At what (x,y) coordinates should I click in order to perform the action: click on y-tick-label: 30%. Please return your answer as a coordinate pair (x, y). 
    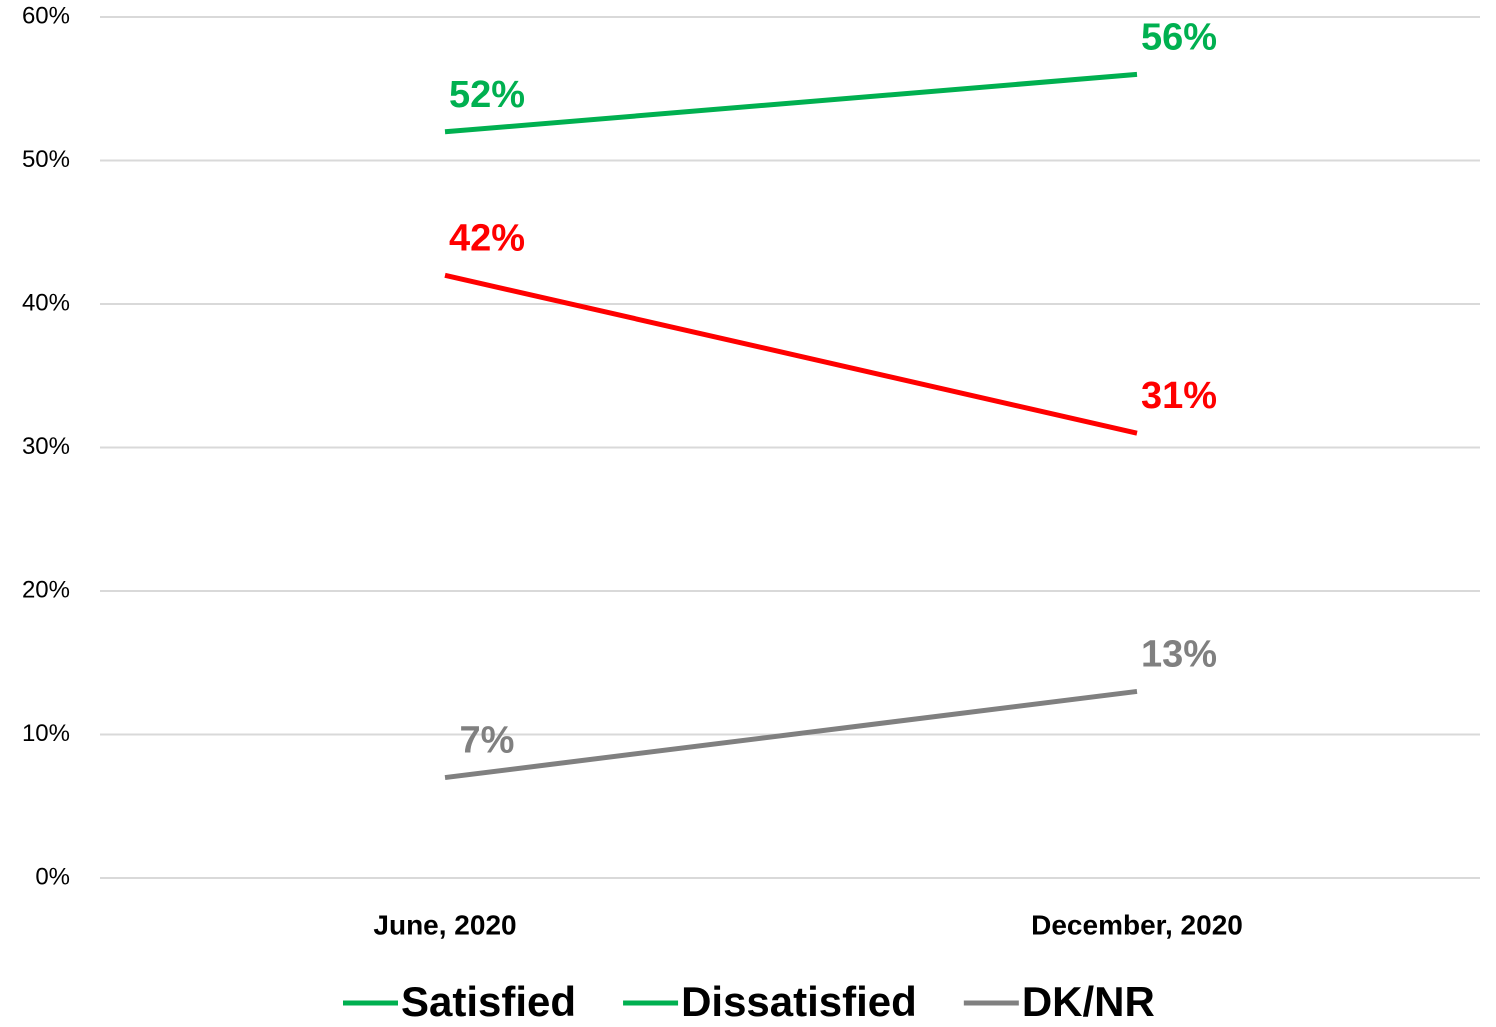
    Looking at the image, I should click on (46, 446).